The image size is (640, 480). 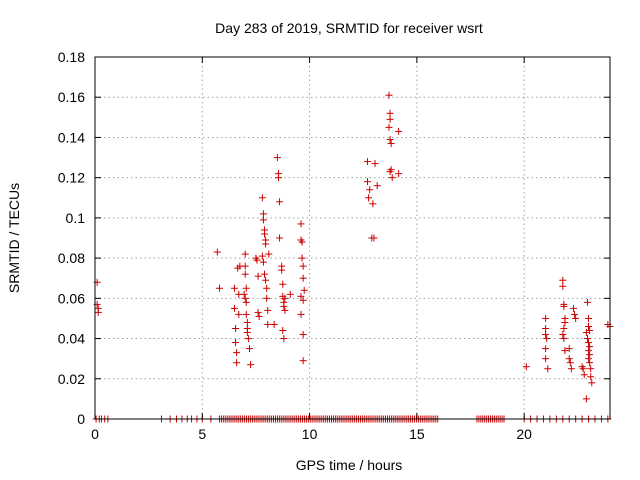 What do you see at coordinates (71, 339) in the screenshot?
I see `y-tick-label: 0.04` at bounding box center [71, 339].